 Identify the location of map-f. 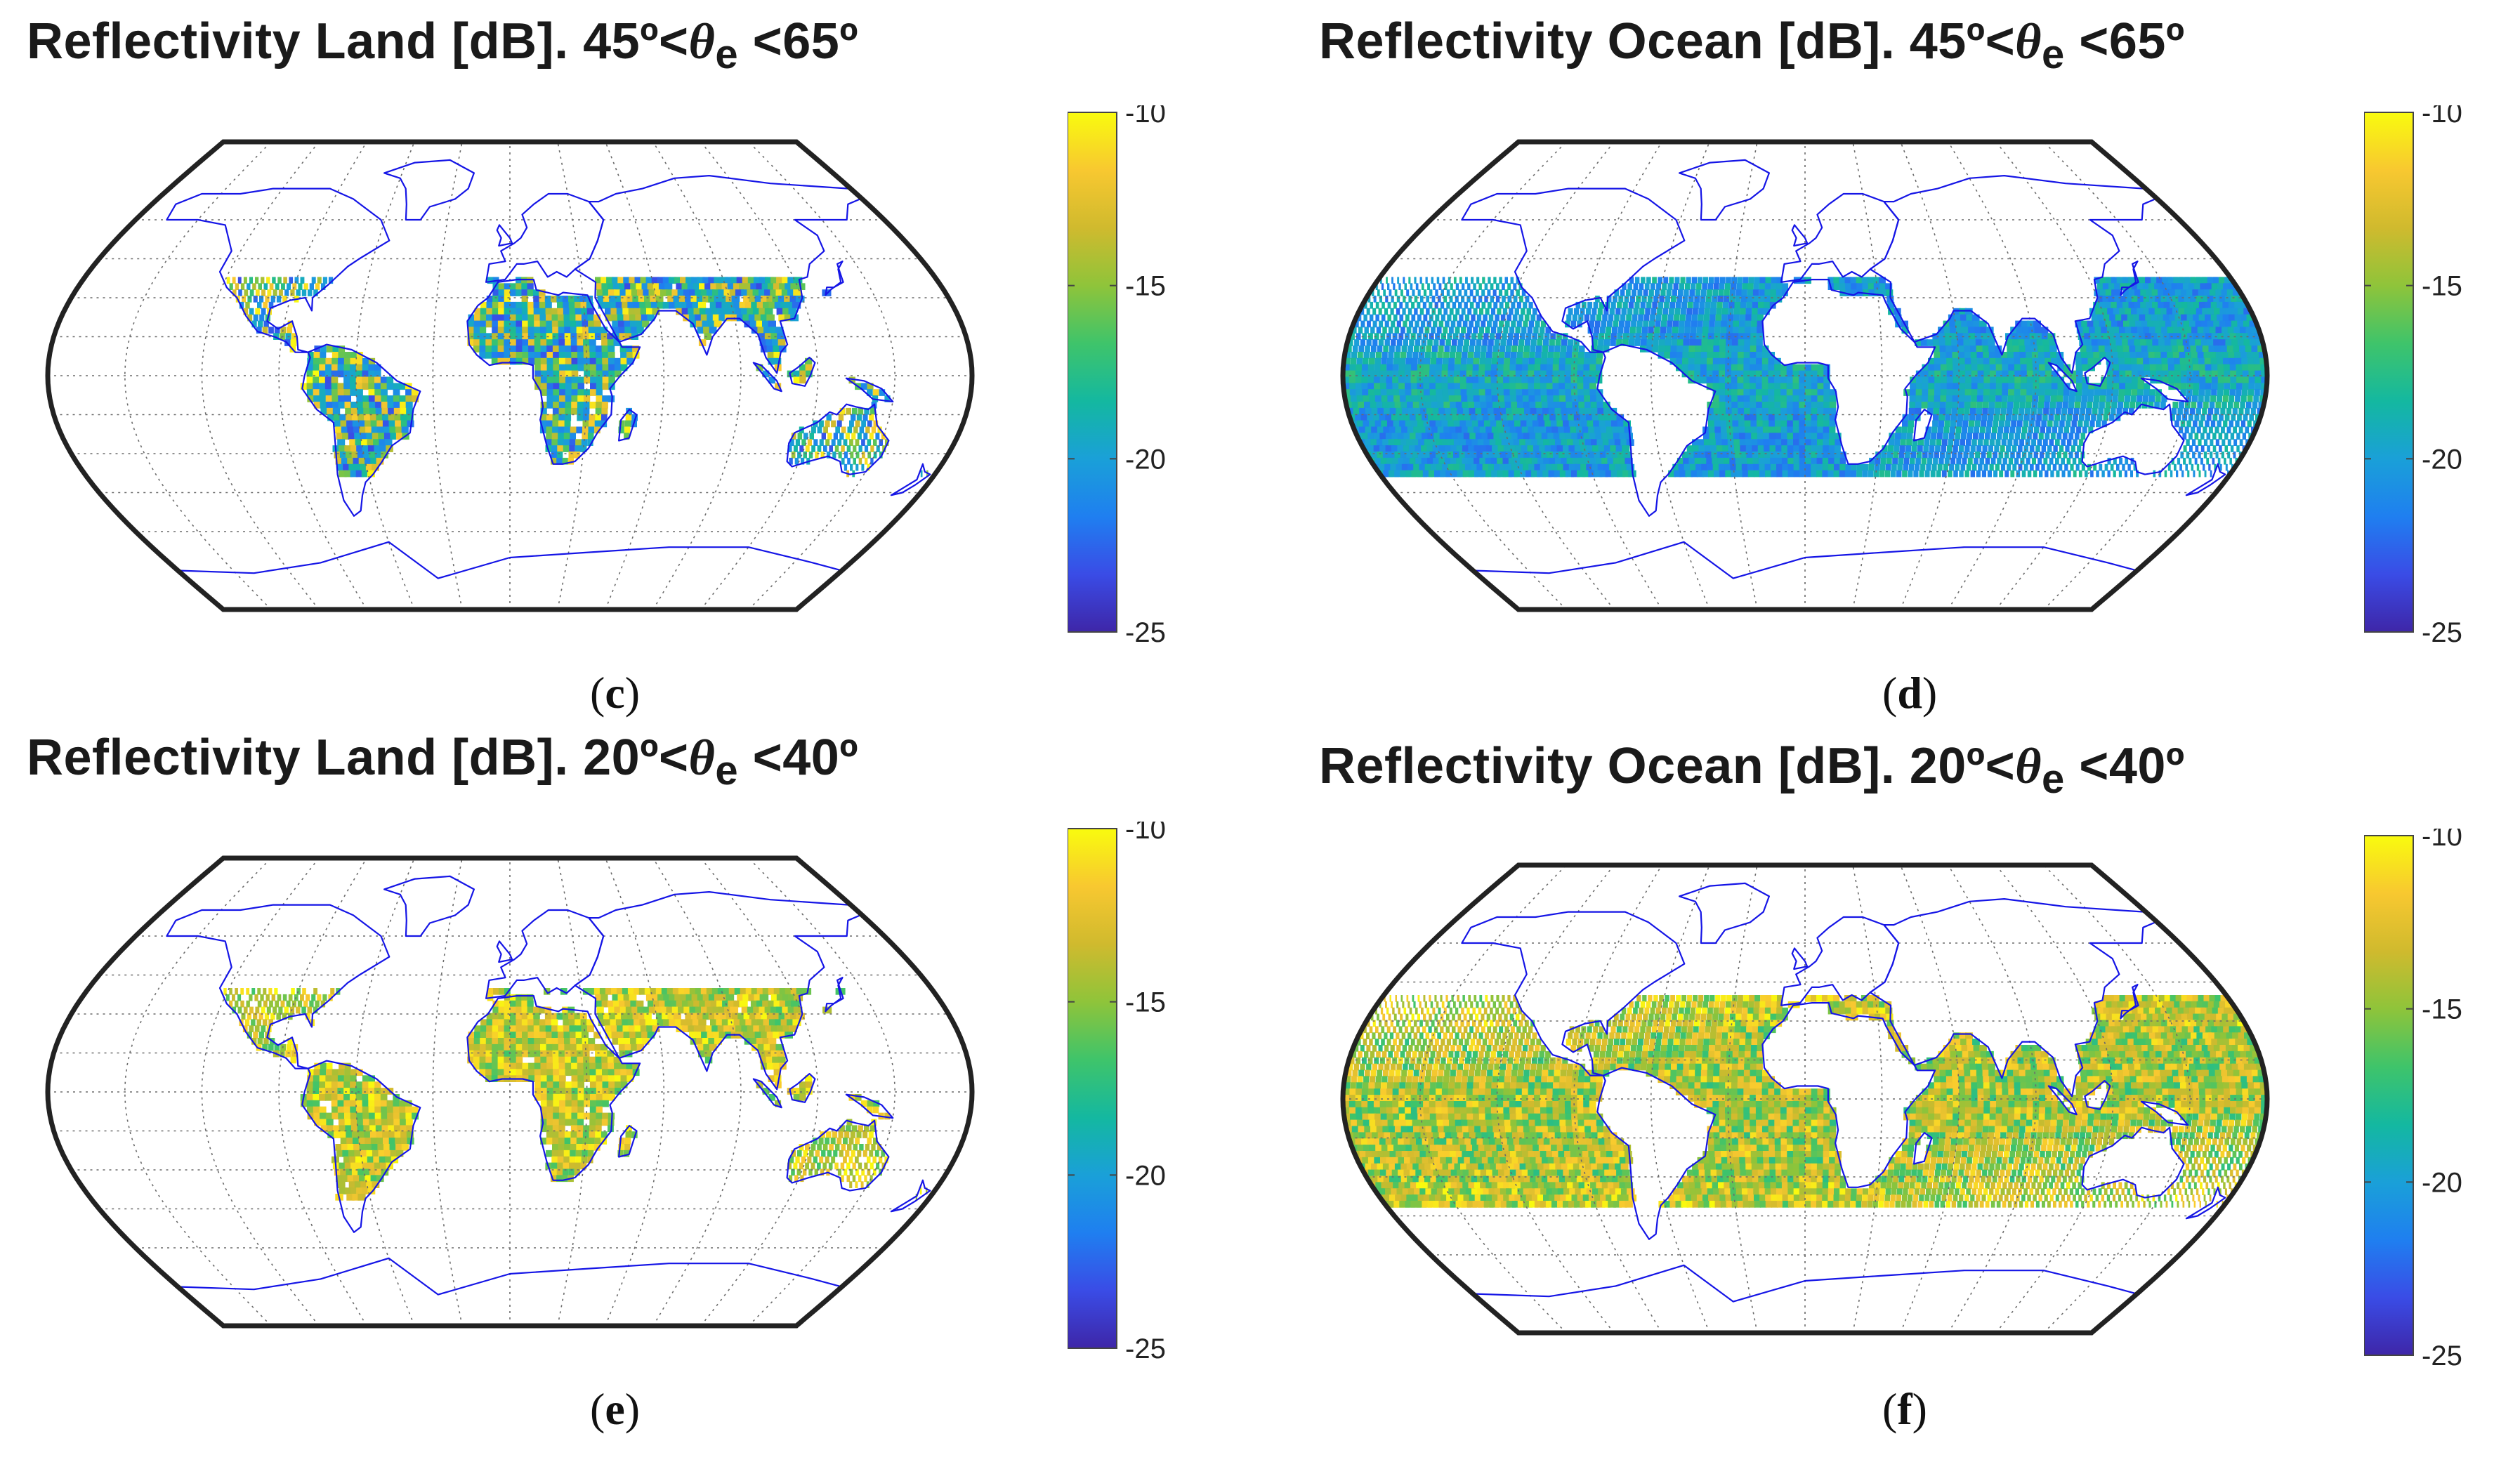
(1805, 1099).